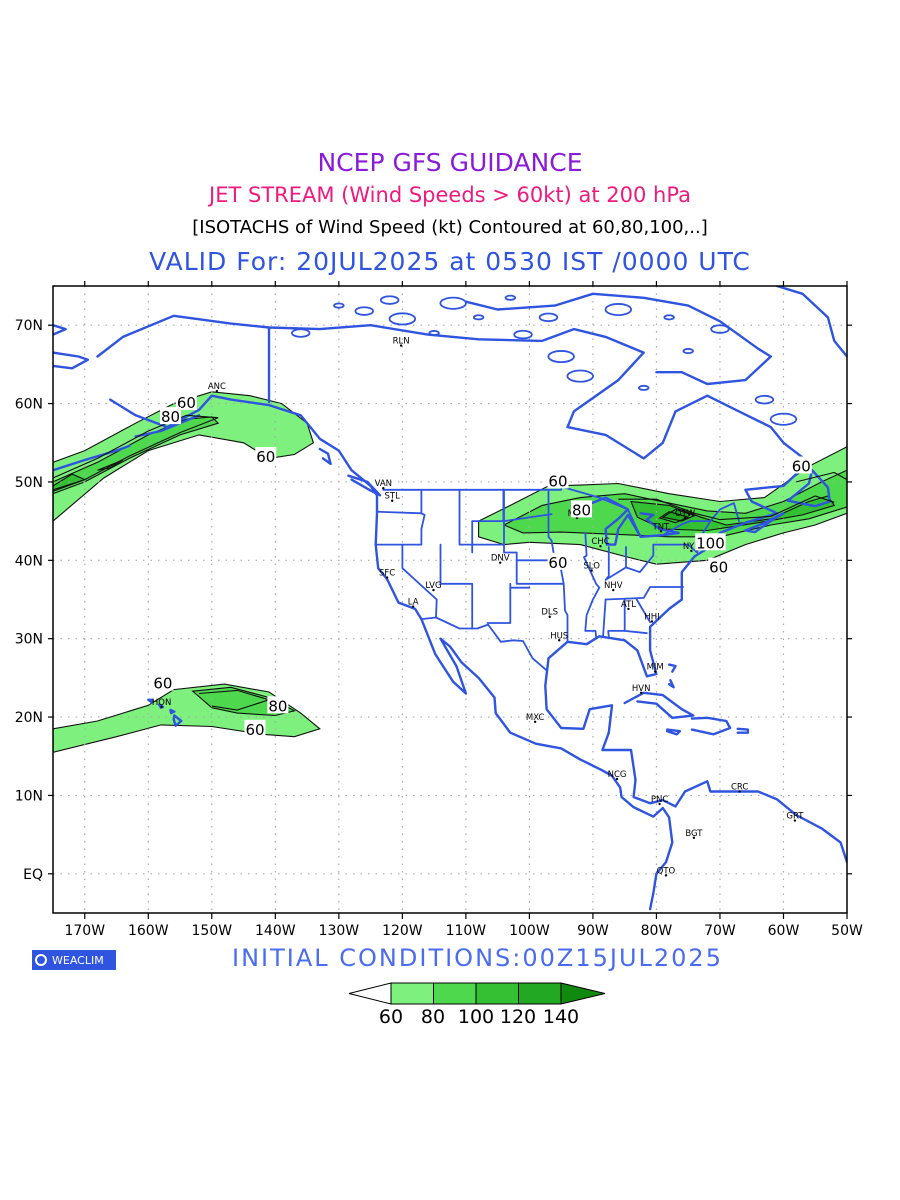 This screenshot has width=900, height=1200. I want to click on contour-label: 100, so click(710, 543).